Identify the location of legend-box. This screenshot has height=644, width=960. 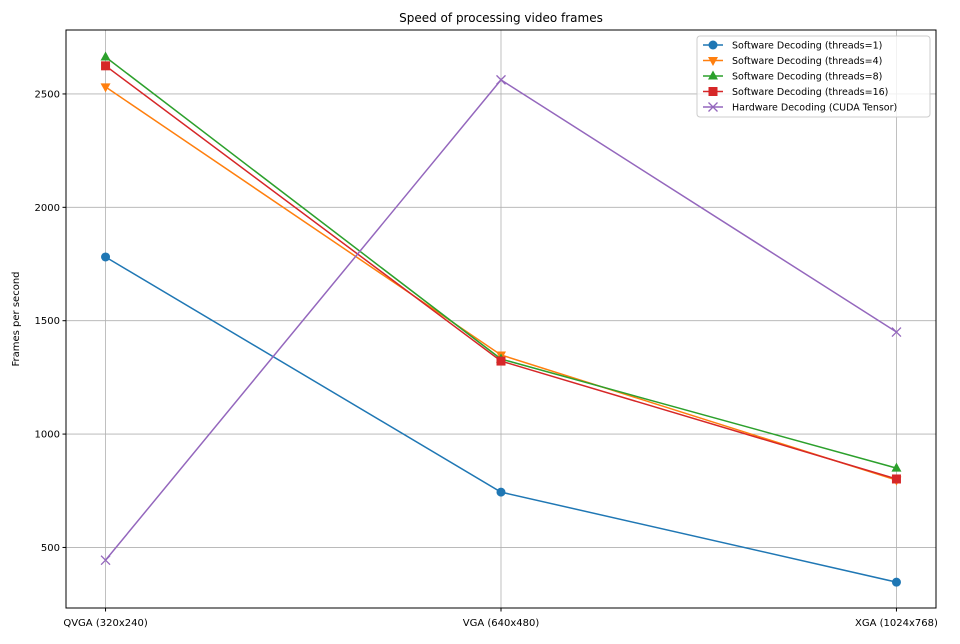
(813, 76).